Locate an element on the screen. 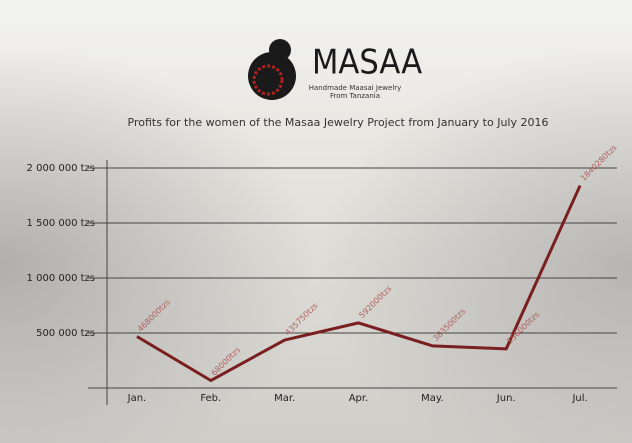 This screenshot has height=443, width=632. y-tick-label: 2 000 000 tzs is located at coordinates (61, 168).